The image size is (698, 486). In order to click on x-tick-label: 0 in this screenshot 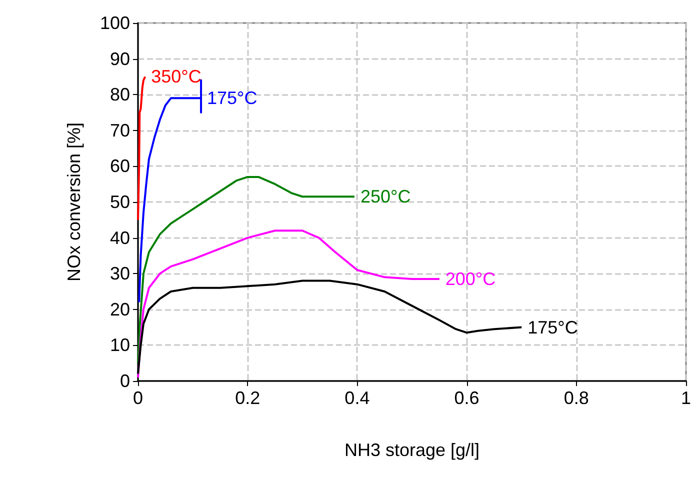, I will do `click(138, 398)`.